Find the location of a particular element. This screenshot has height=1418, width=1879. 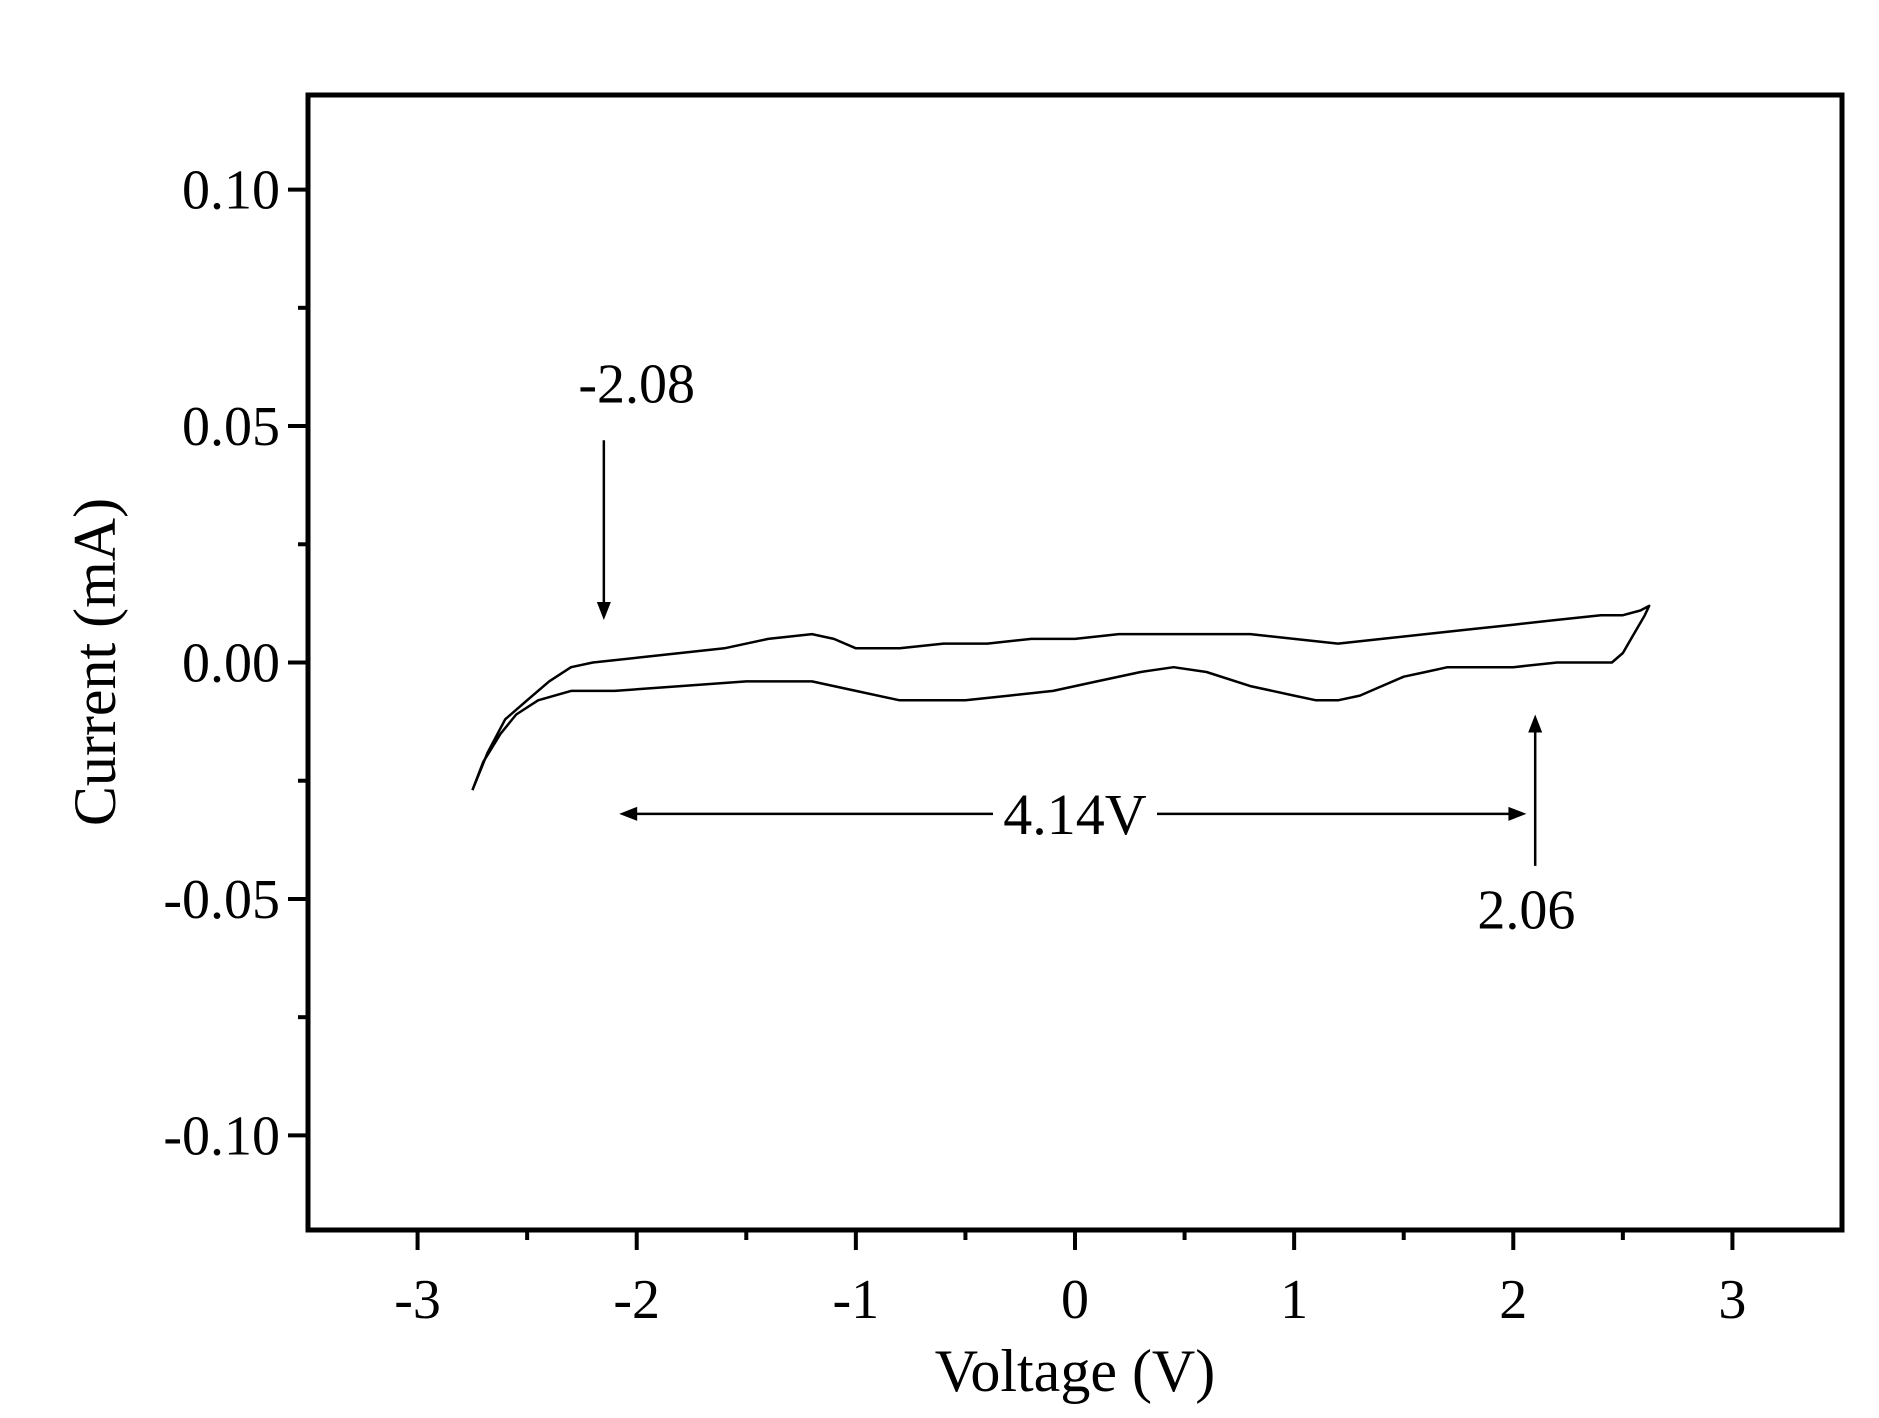

y-axis-ticks: 0.10 0.05 0.00 -0.05 -0.10 is located at coordinates (235, 663).